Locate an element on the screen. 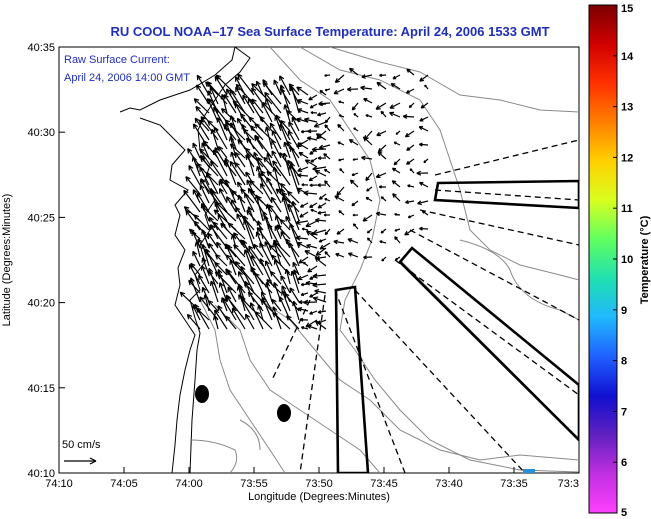 The width and height of the screenshot is (651, 519). x-tick-label: 74:05 is located at coordinates (124, 484).